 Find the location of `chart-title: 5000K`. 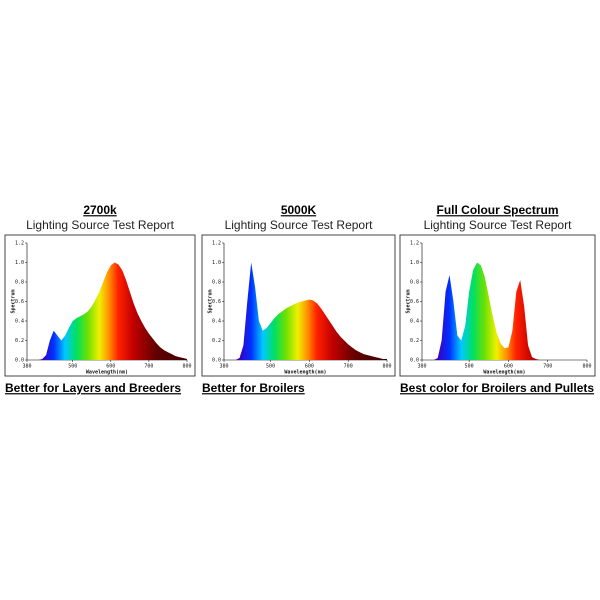

chart-title: 5000K is located at coordinates (299, 210).